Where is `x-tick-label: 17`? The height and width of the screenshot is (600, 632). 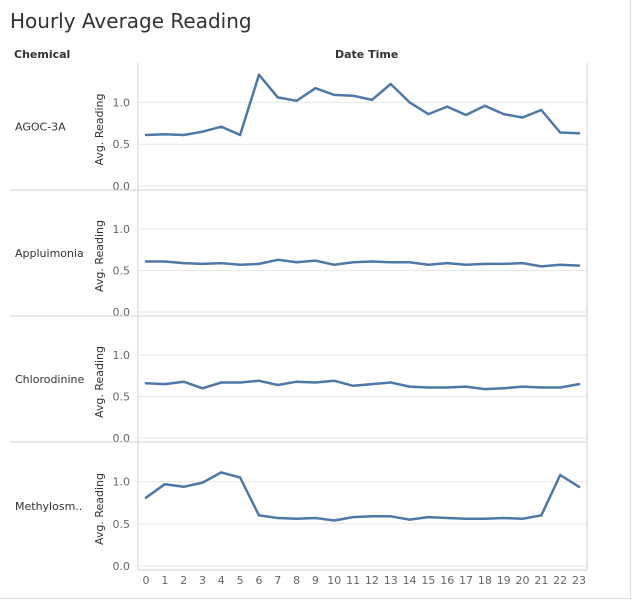 x-tick-label: 17 is located at coordinates (466, 580).